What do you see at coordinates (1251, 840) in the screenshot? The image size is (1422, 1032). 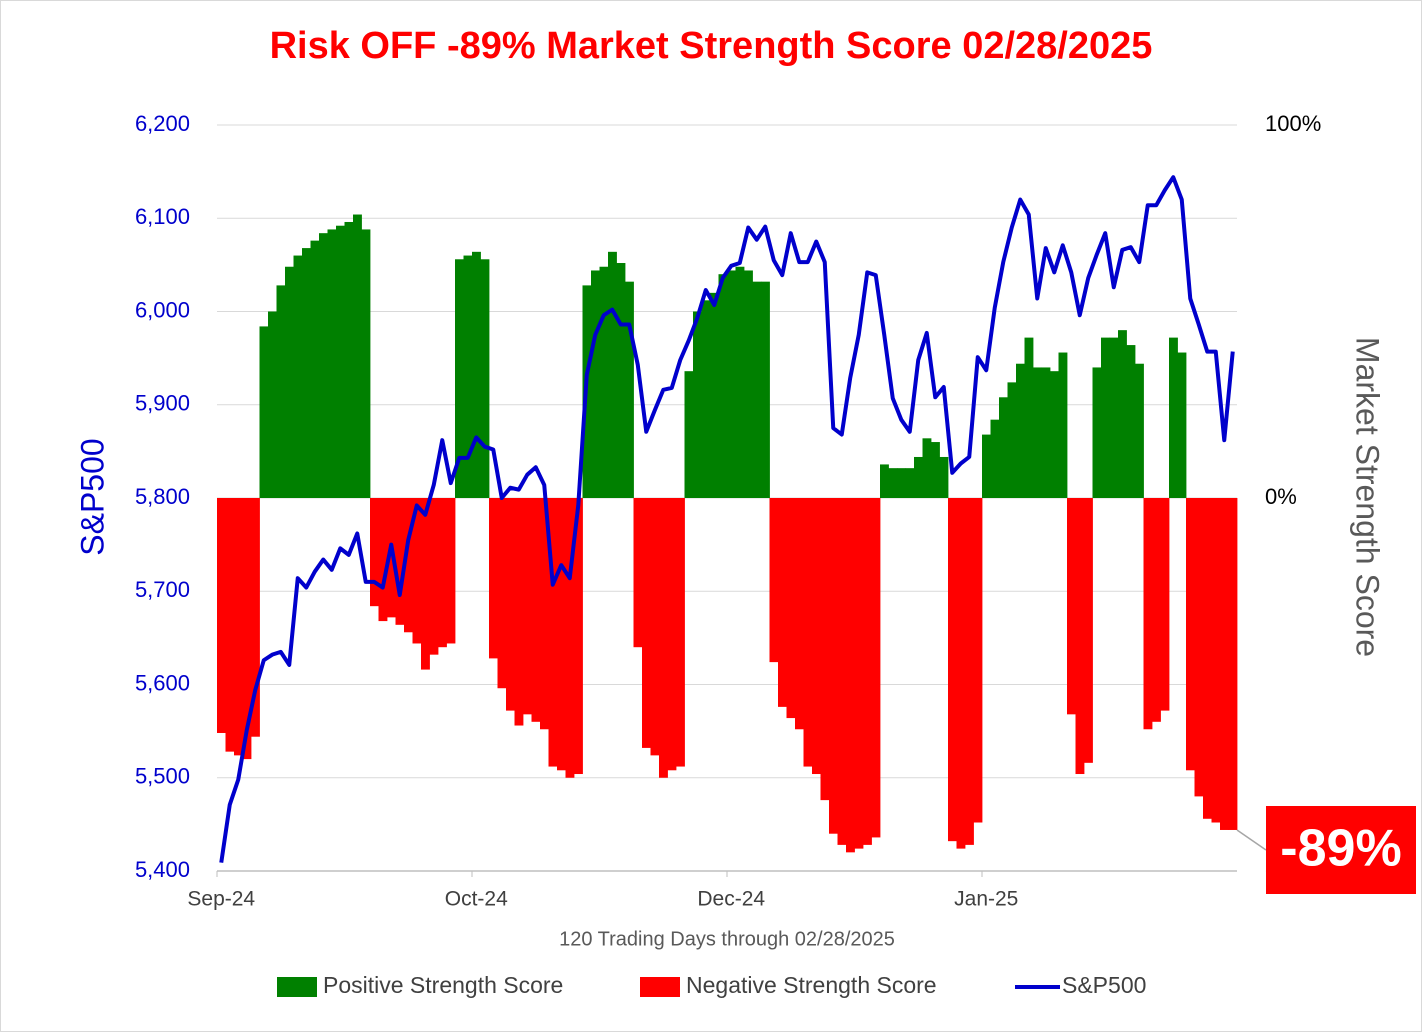 I see `annotation-connector` at bounding box center [1251, 840].